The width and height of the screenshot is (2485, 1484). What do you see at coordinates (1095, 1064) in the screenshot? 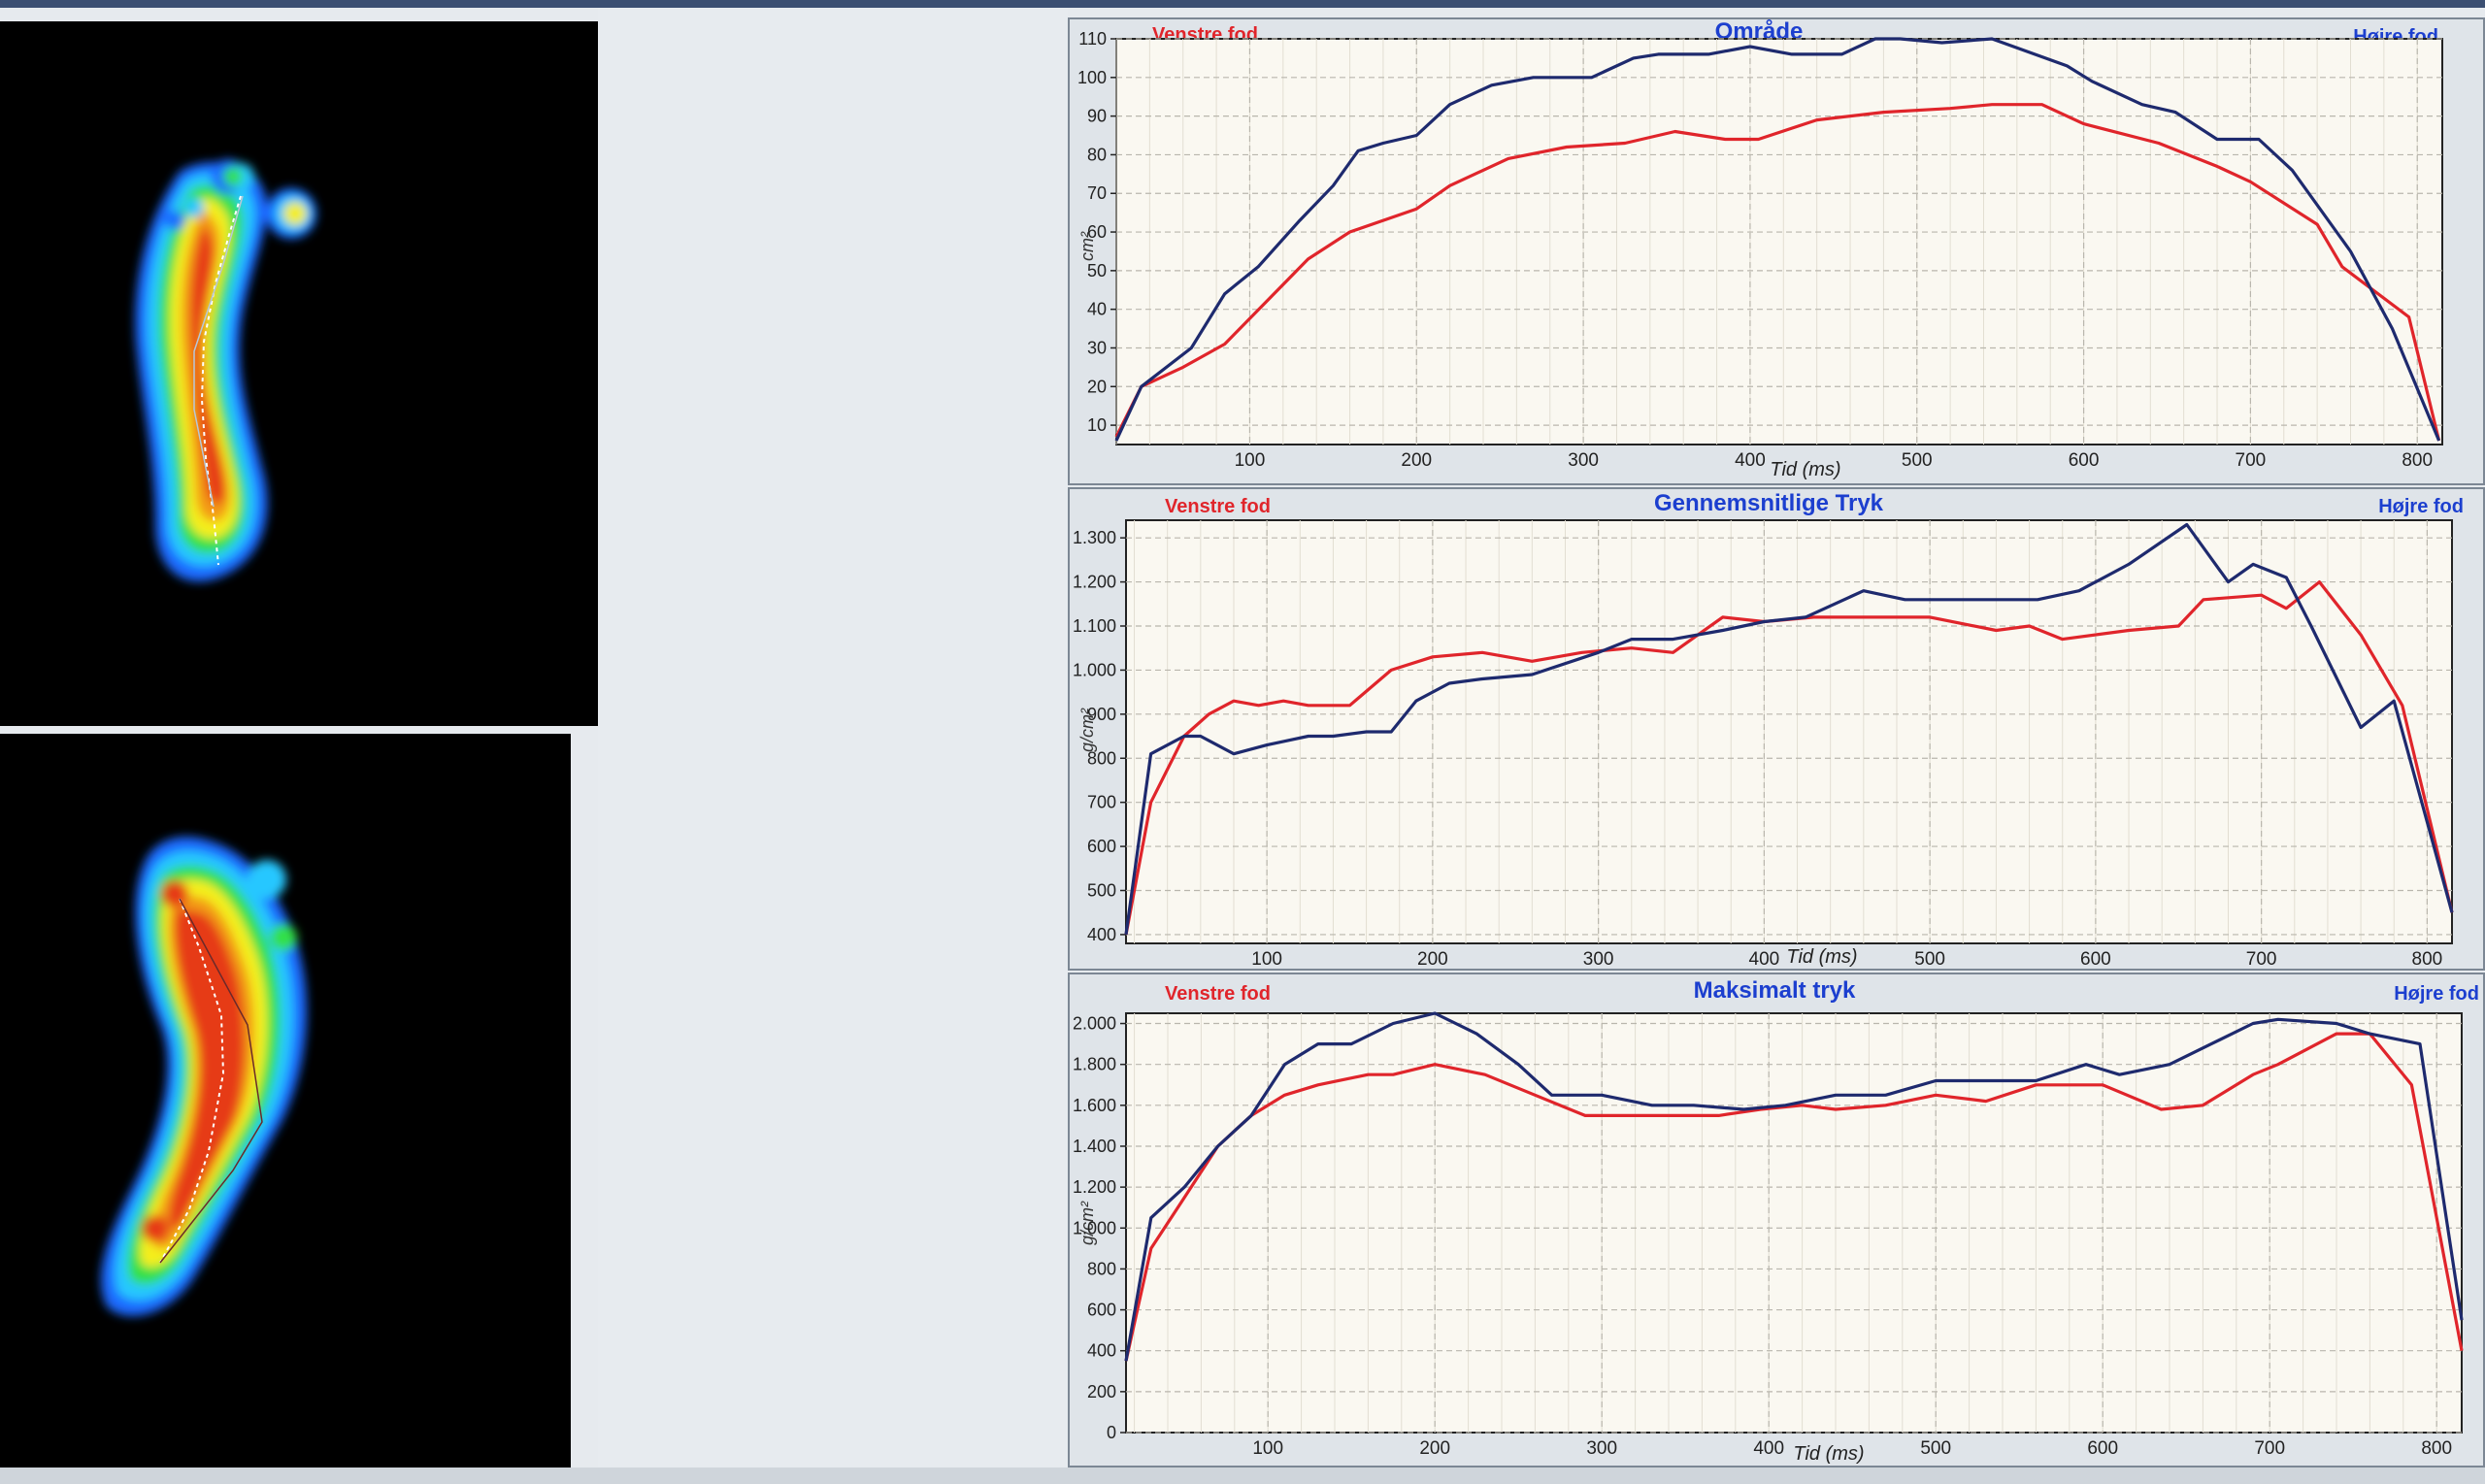
I see `y-tick-label: 1.800` at bounding box center [1095, 1064].